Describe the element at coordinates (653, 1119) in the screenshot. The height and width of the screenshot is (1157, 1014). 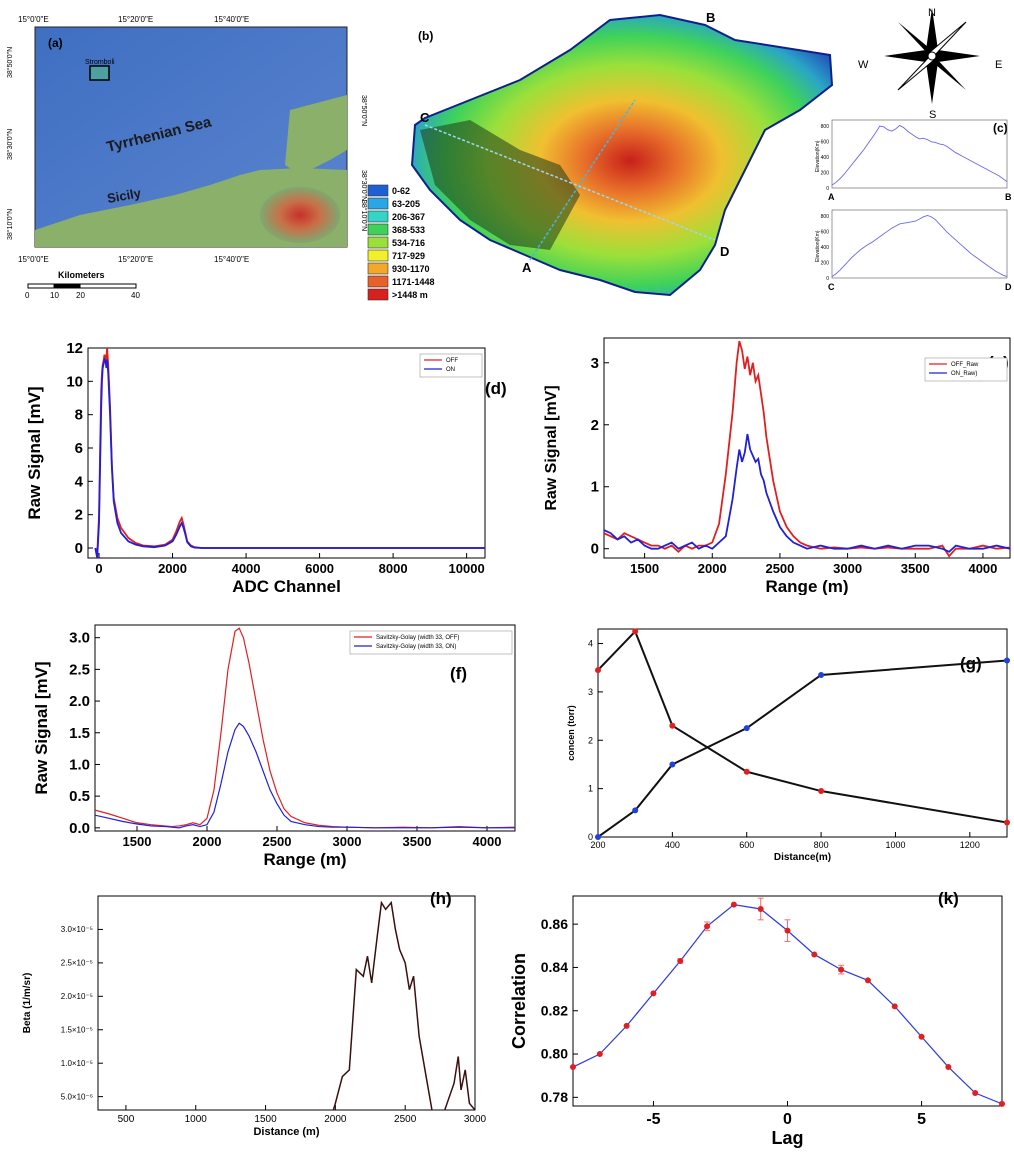
I see `chart-k-xtick-0: -5` at that location.